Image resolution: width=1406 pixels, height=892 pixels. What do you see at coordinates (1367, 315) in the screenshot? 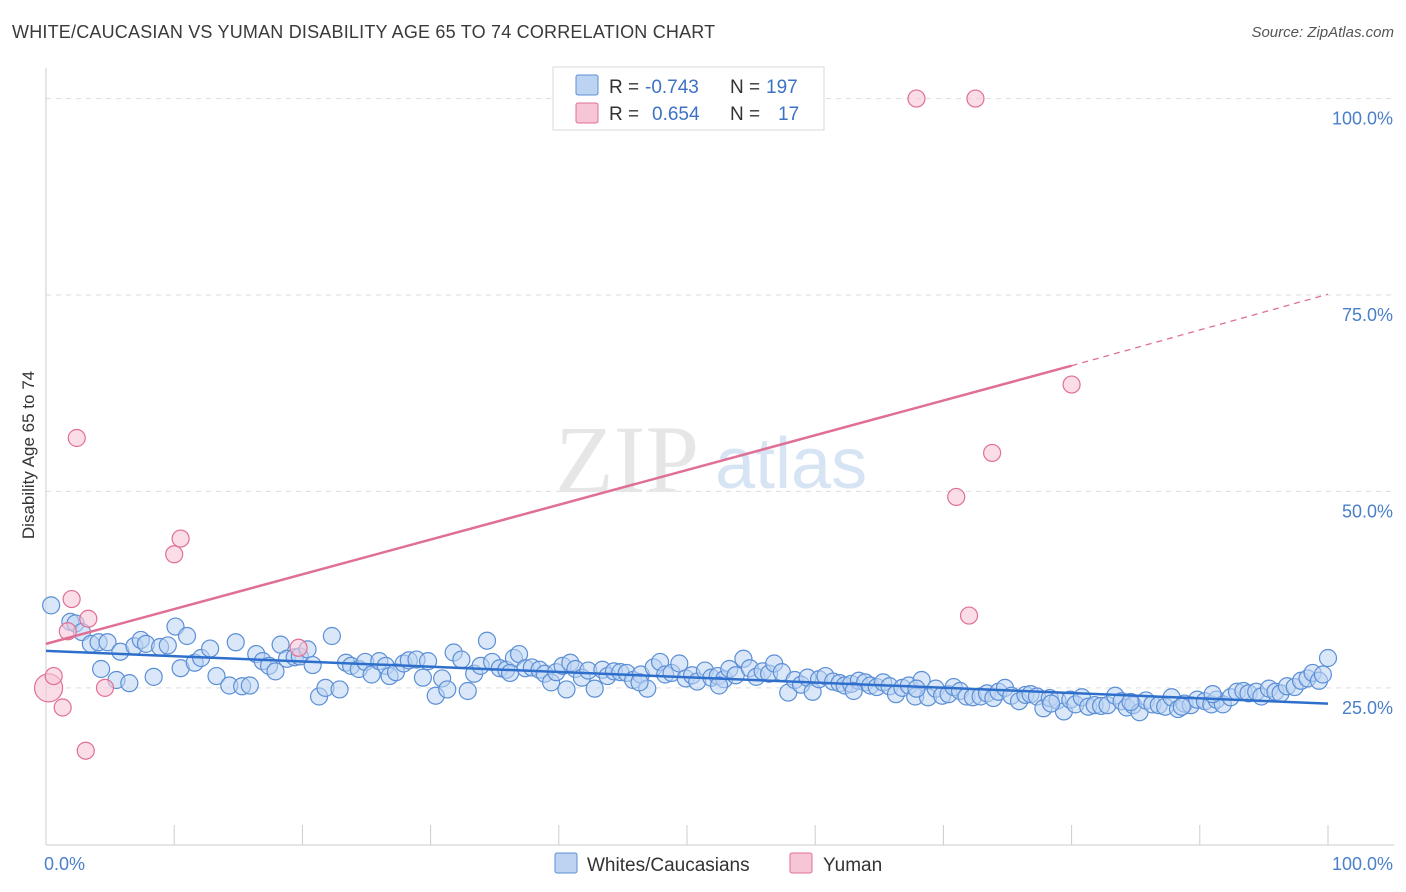
I see `y-tick-label-2: 75.0%` at bounding box center [1367, 315].